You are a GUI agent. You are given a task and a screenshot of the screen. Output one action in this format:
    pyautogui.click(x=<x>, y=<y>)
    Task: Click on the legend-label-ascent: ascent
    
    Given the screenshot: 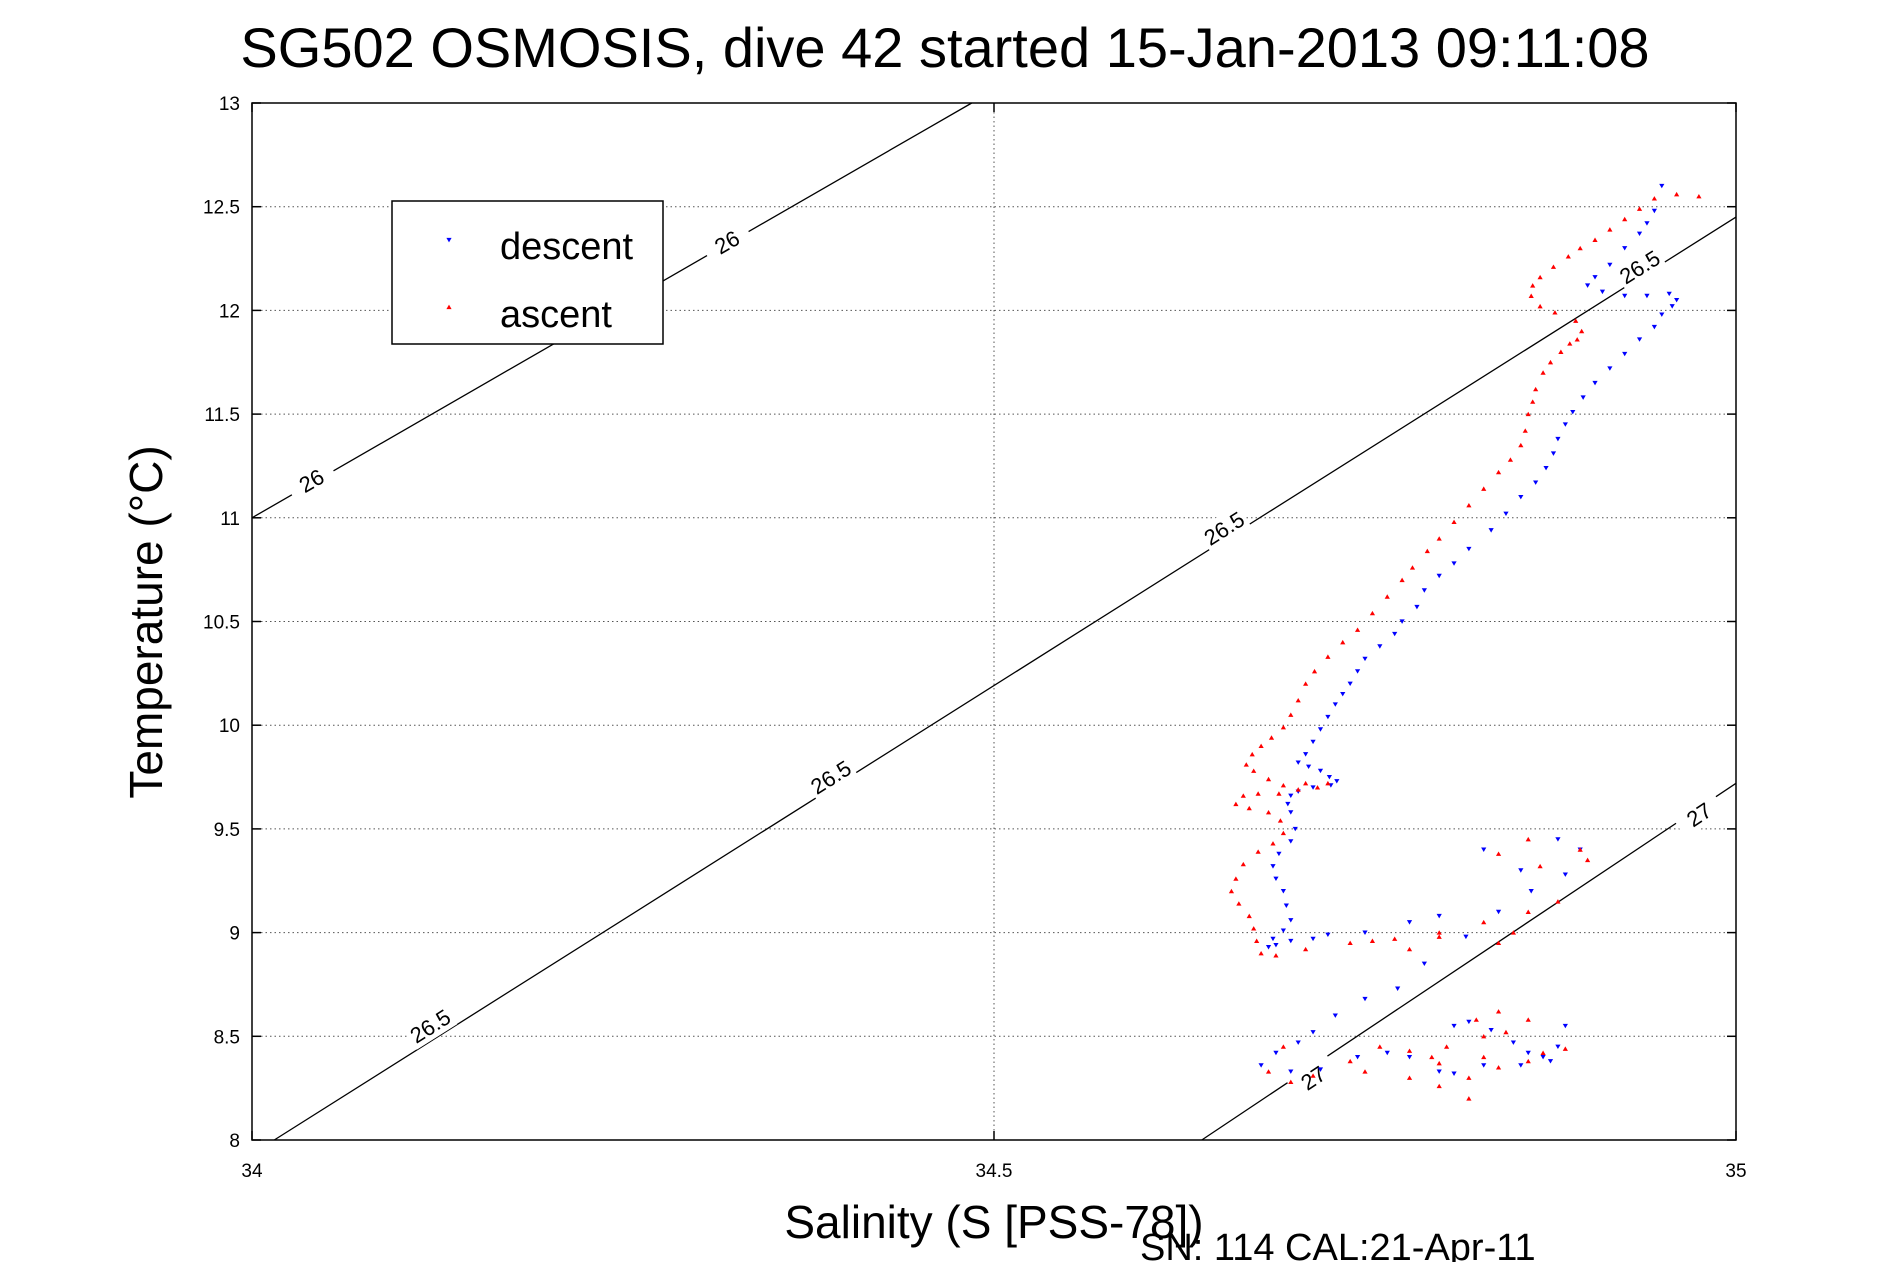 What is the action you would take?
    pyautogui.click(x=556, y=315)
    